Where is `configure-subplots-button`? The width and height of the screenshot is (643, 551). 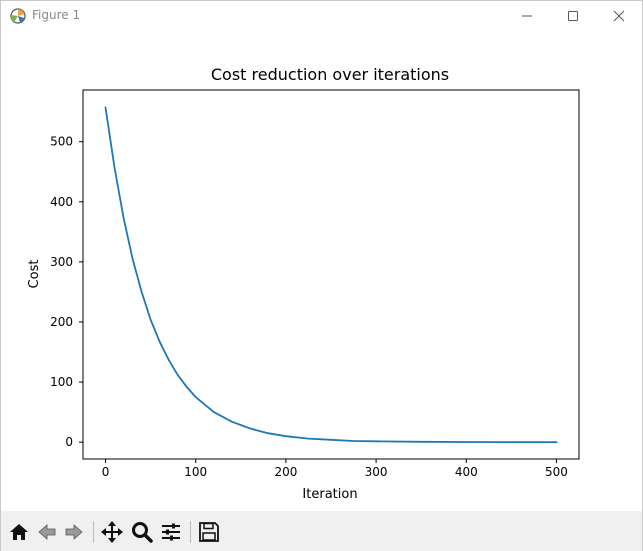 configure-subplots-button is located at coordinates (171, 532).